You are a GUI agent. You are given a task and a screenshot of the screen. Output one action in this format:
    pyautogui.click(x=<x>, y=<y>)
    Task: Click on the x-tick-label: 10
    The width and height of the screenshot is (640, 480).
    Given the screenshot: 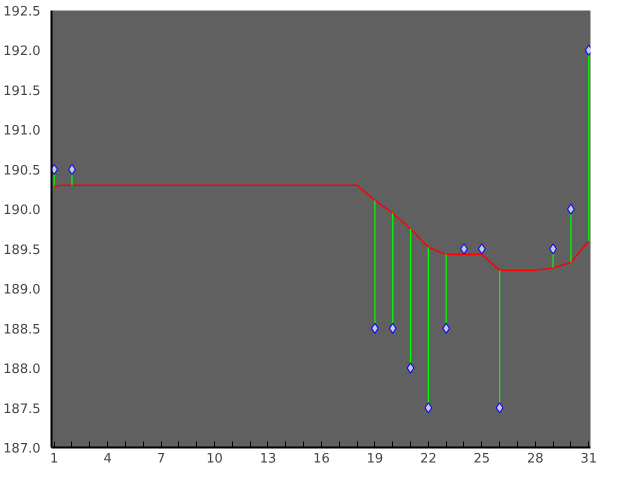 What is the action you would take?
    pyautogui.click(x=214, y=459)
    